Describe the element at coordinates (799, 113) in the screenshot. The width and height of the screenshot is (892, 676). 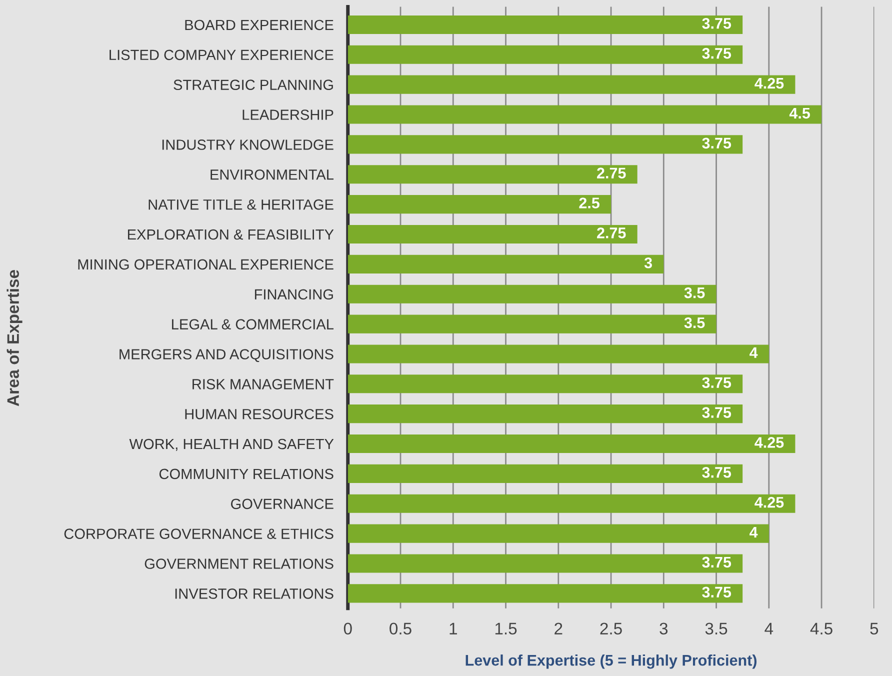
I see `data-label: 4.5` at that location.